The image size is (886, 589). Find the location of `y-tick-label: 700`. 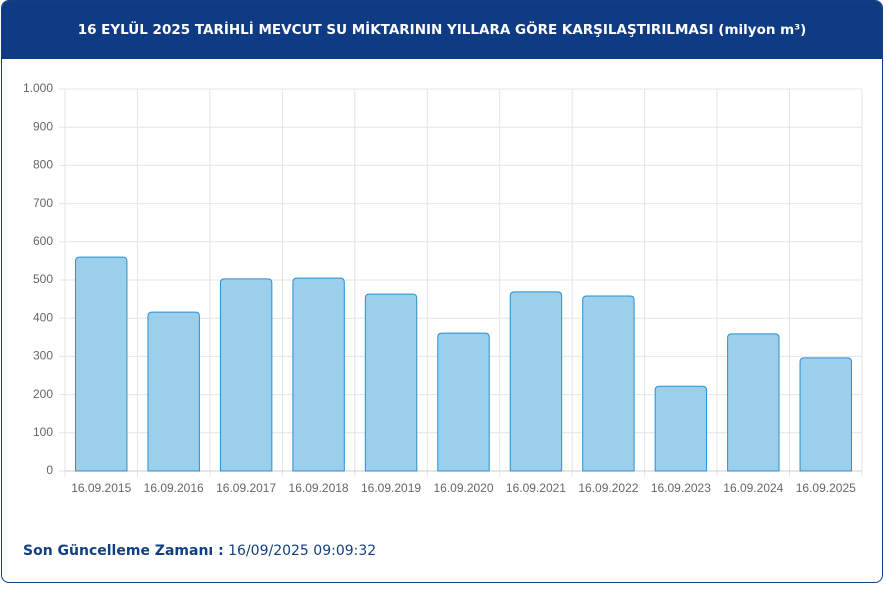

y-tick-label: 700 is located at coordinates (43, 203).